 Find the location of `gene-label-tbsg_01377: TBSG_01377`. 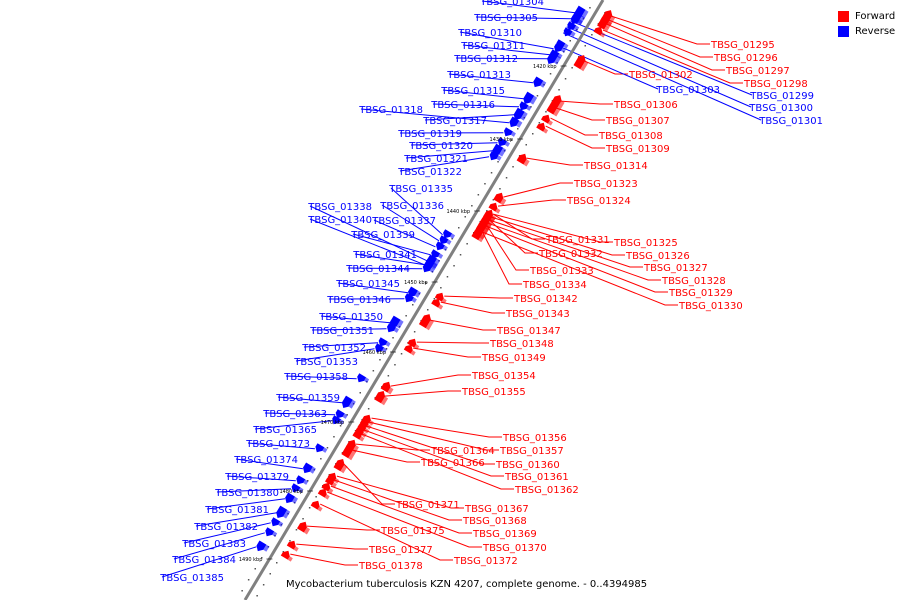

gene-label-tbsg_01377: TBSG_01377 is located at coordinates (400, 550).